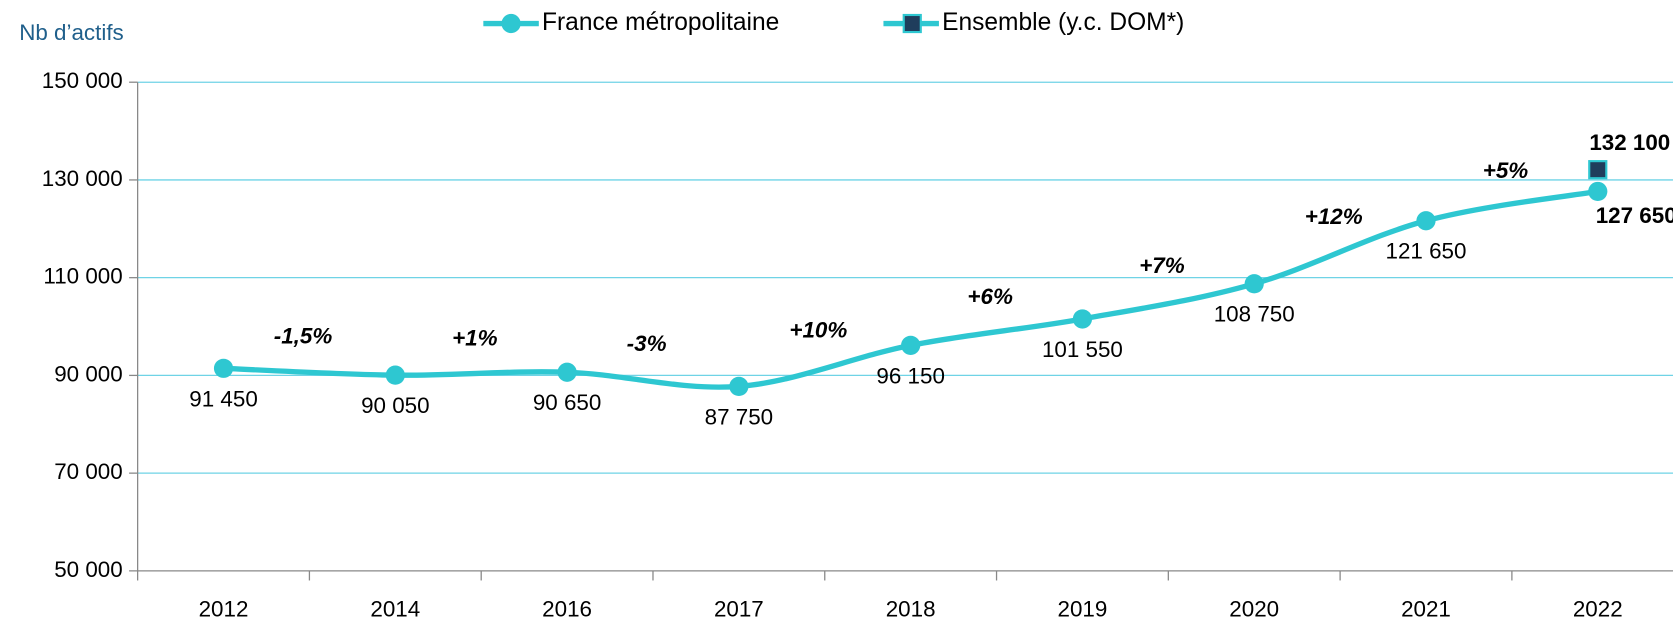 This screenshot has width=1673, height=620. I want to click on data-label: 127 650, so click(1634, 215).